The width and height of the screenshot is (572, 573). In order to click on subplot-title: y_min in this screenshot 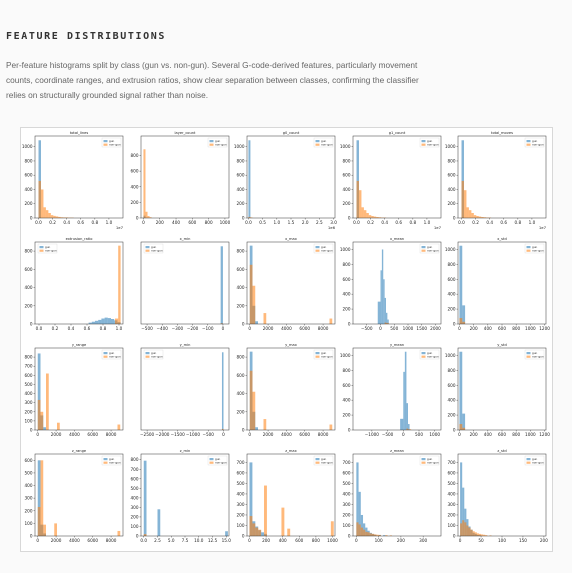, I will do `click(185, 345)`.